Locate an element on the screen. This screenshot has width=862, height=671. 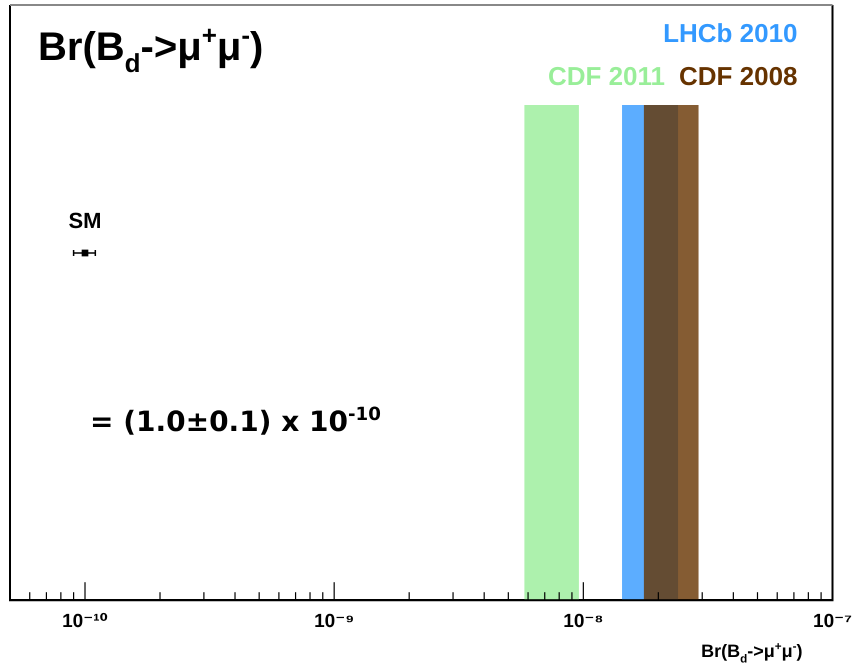
band-label: CDF 2011 is located at coordinates (607, 76).